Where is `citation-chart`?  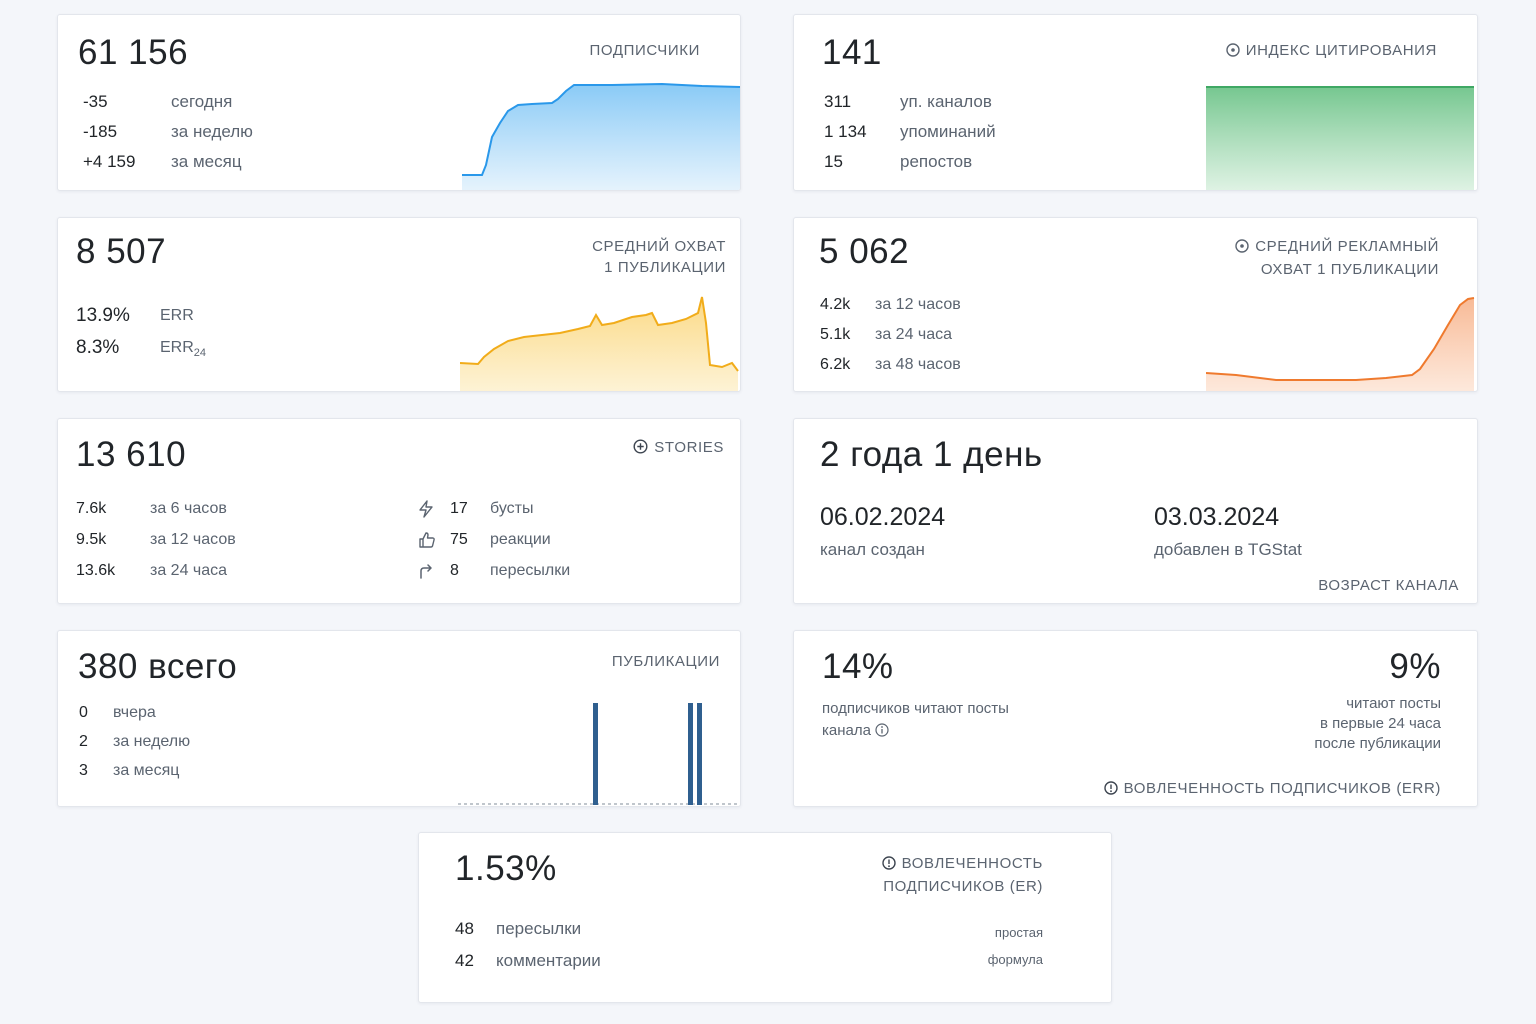
citation-chart is located at coordinates (1340, 138).